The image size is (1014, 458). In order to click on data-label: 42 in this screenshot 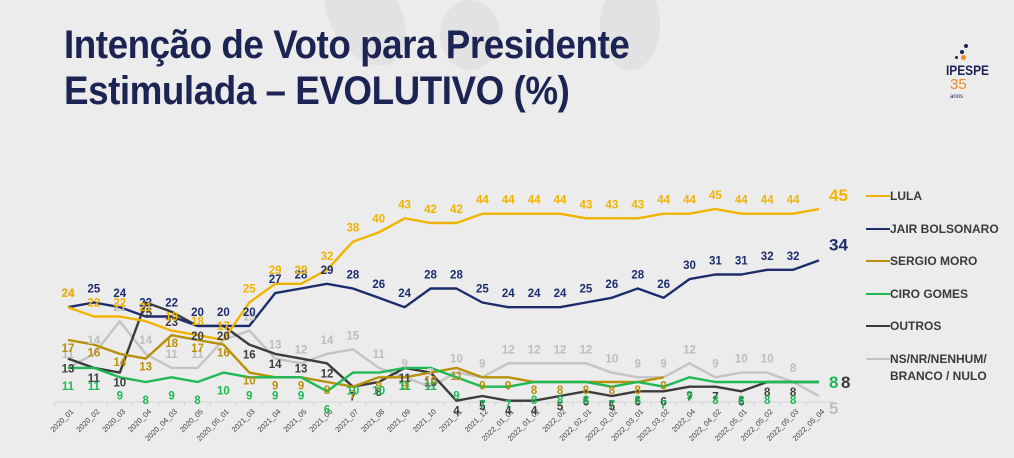, I will do `click(456, 210)`.